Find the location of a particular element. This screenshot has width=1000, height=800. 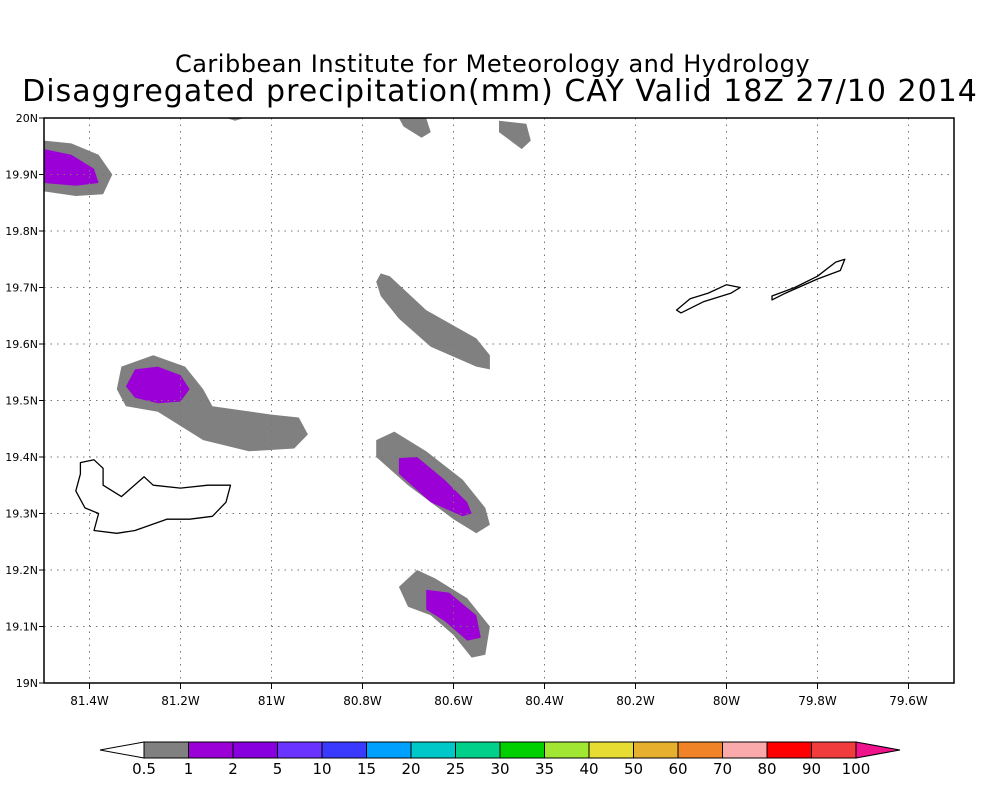

lat-tick-label: 19.6N is located at coordinates (21, 344).